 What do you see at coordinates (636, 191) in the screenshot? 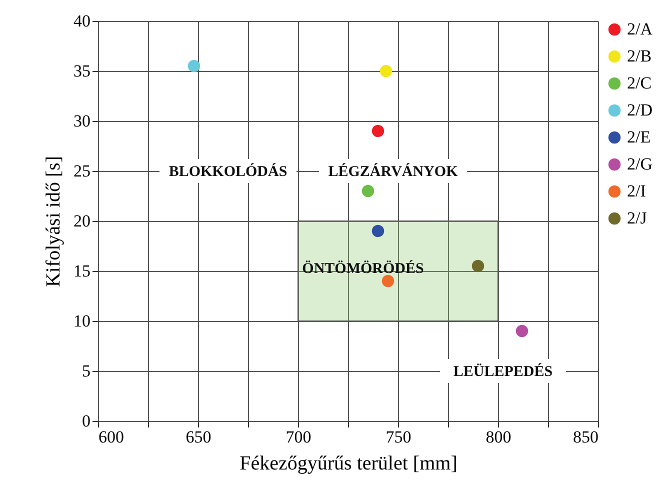
I see `legend-label: 2/I` at bounding box center [636, 191].